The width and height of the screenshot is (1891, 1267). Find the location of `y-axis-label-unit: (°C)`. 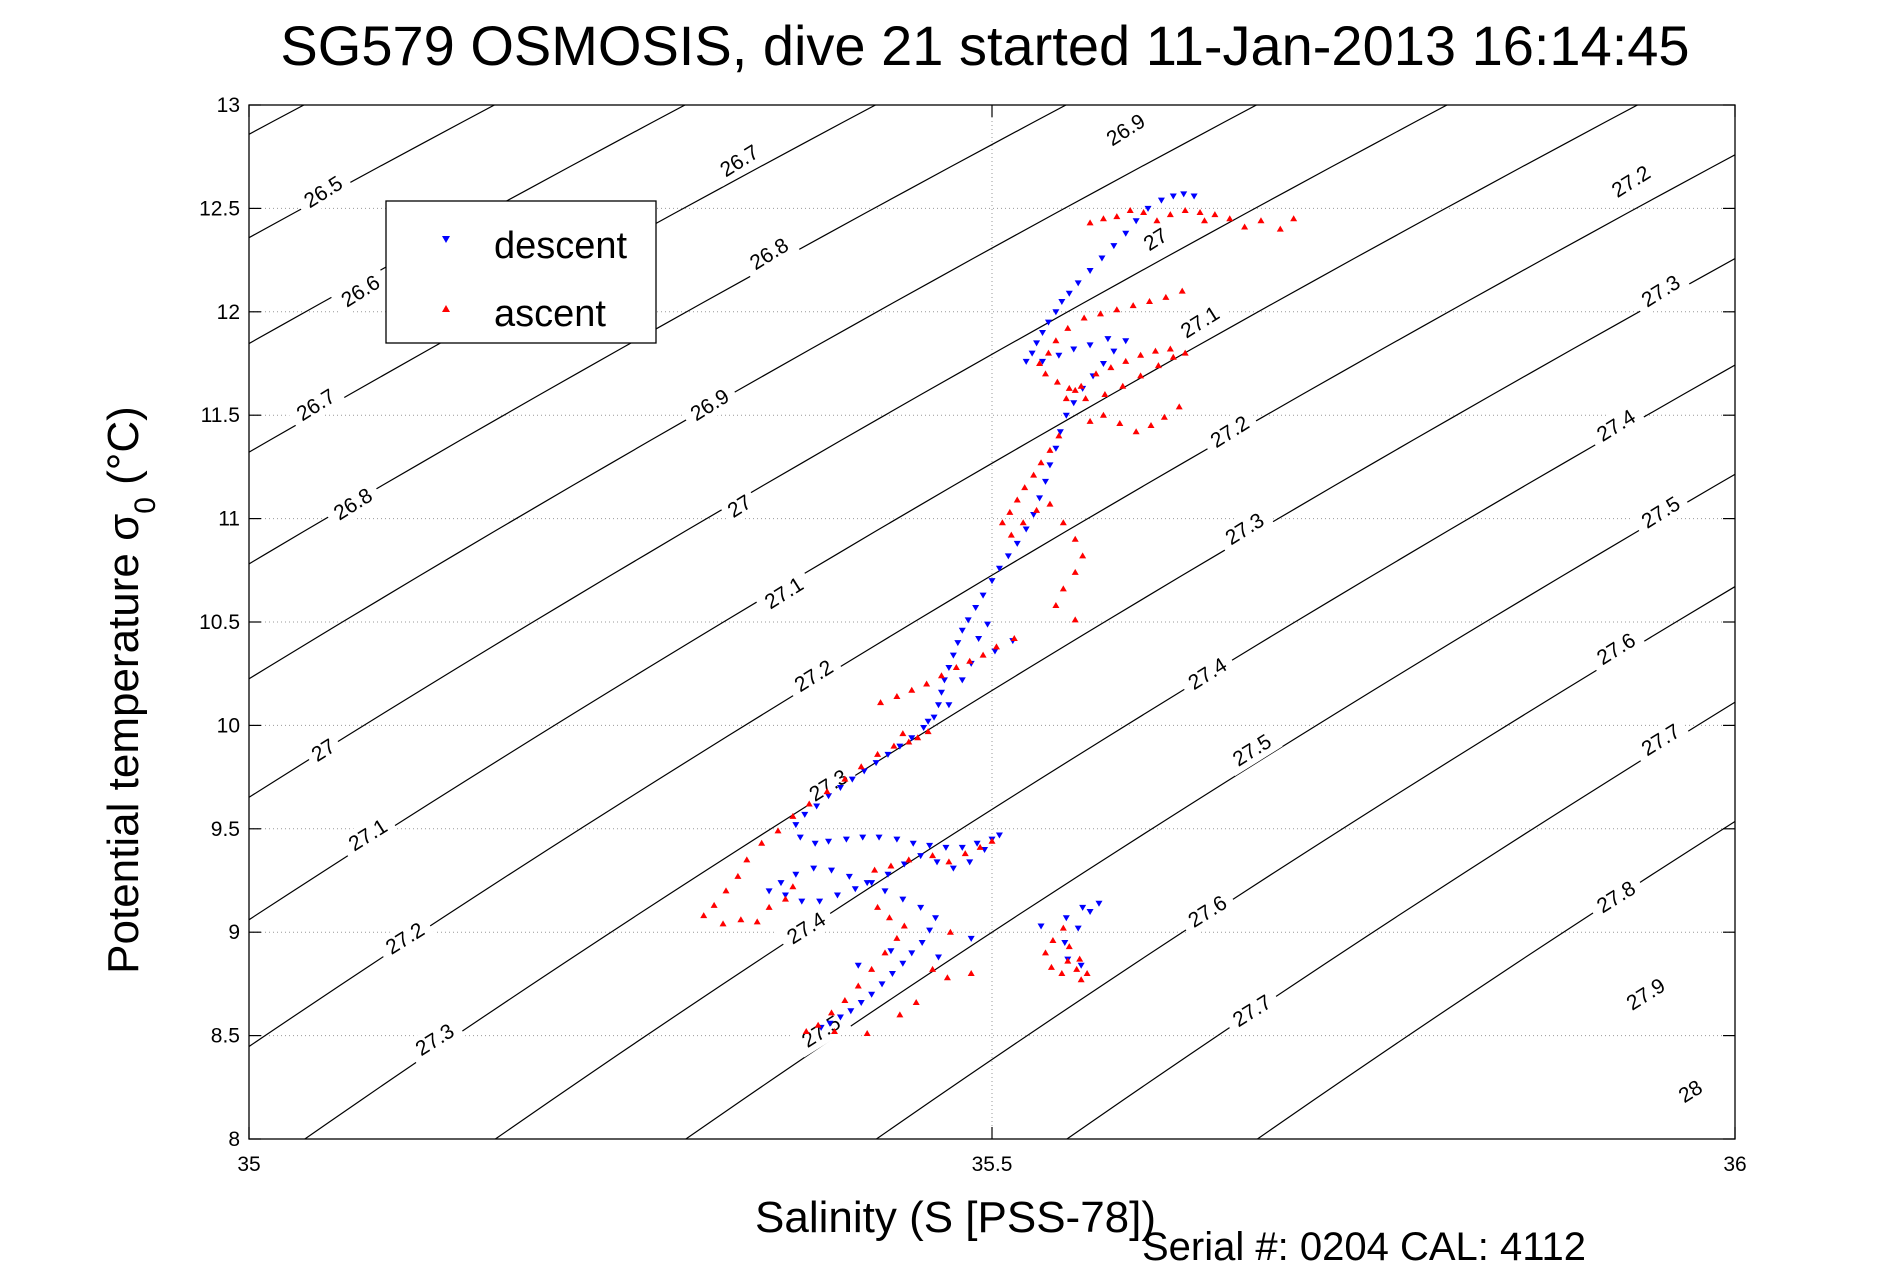

y-axis-label-unit: (°C) is located at coordinates (123, 451).